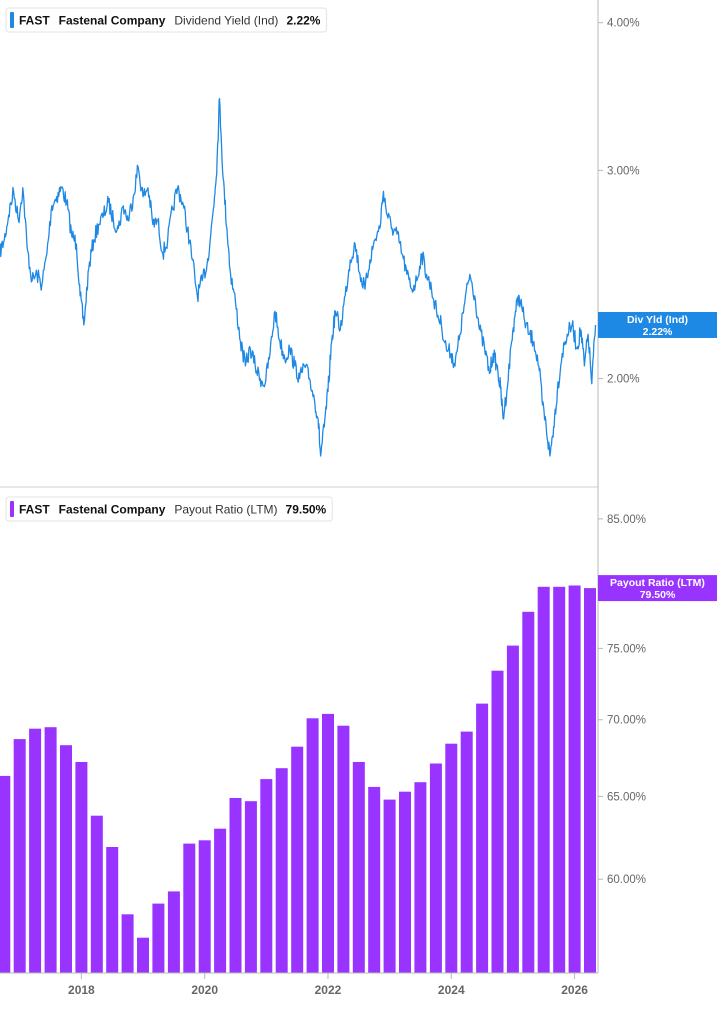  What do you see at coordinates (626, 797) in the screenshot?
I see `y-tick-label: 65.00%` at bounding box center [626, 797].